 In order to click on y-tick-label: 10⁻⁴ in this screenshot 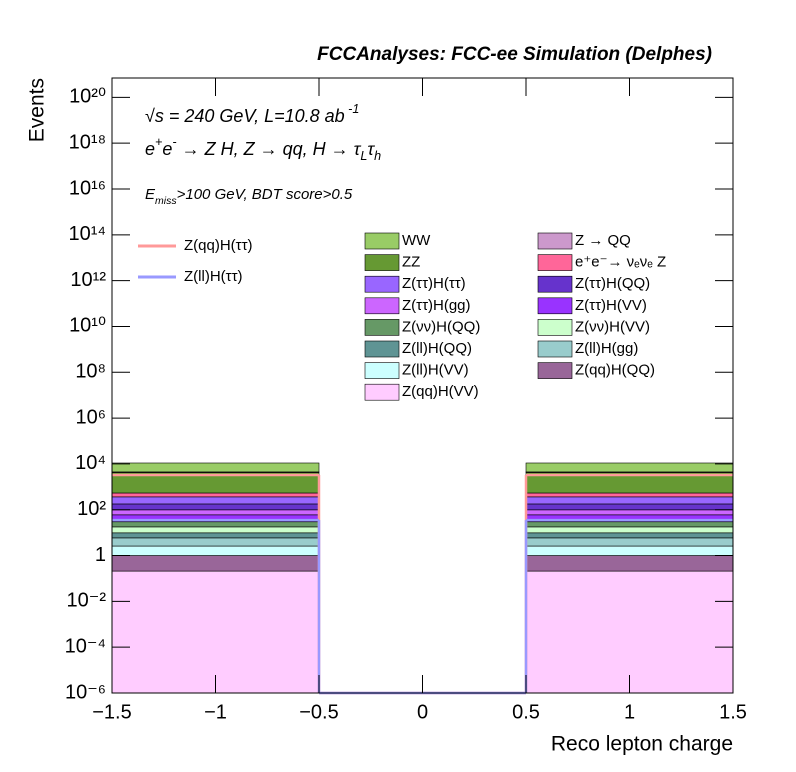, I will do `click(85, 646)`.